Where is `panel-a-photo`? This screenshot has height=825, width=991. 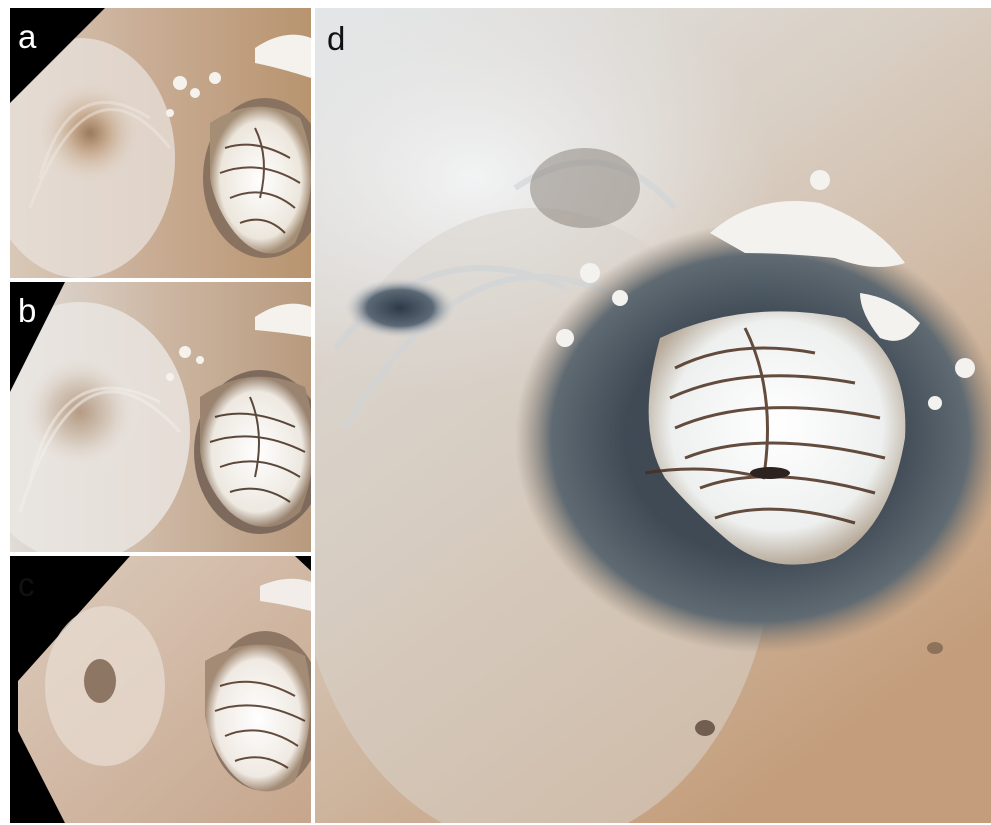 panel-a-photo is located at coordinates (160, 143).